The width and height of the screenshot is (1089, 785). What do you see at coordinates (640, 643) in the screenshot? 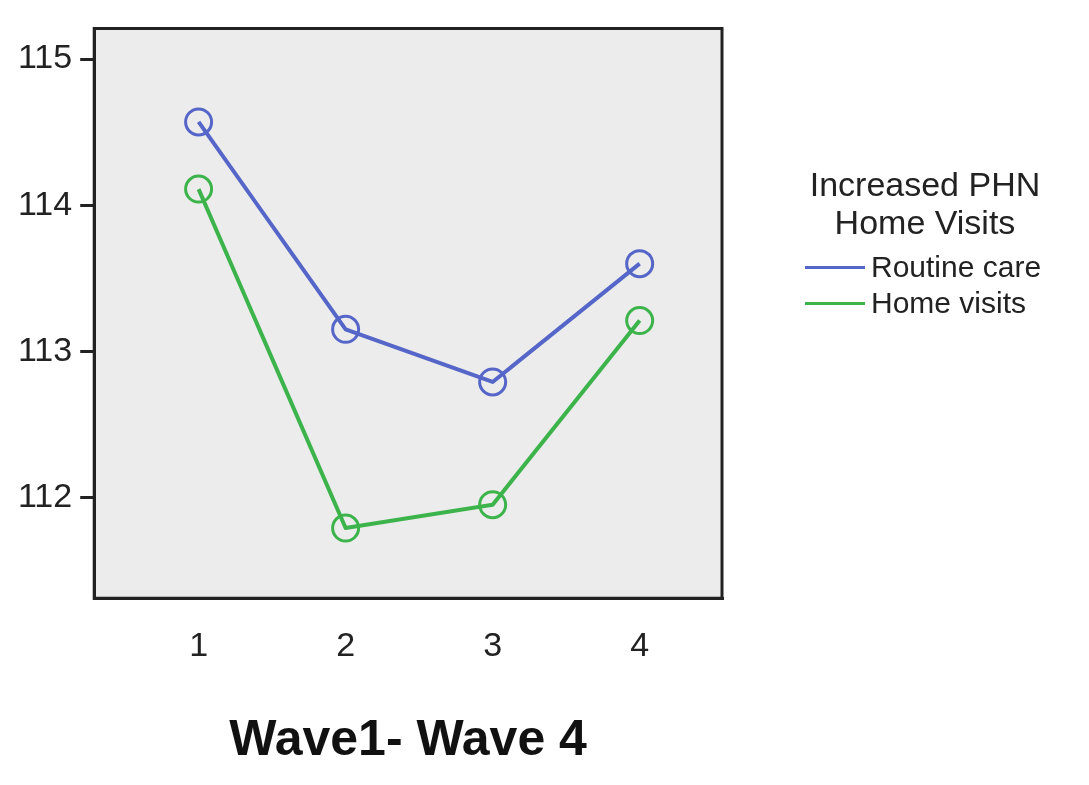
I see `x-tick-label: 4` at bounding box center [640, 643].